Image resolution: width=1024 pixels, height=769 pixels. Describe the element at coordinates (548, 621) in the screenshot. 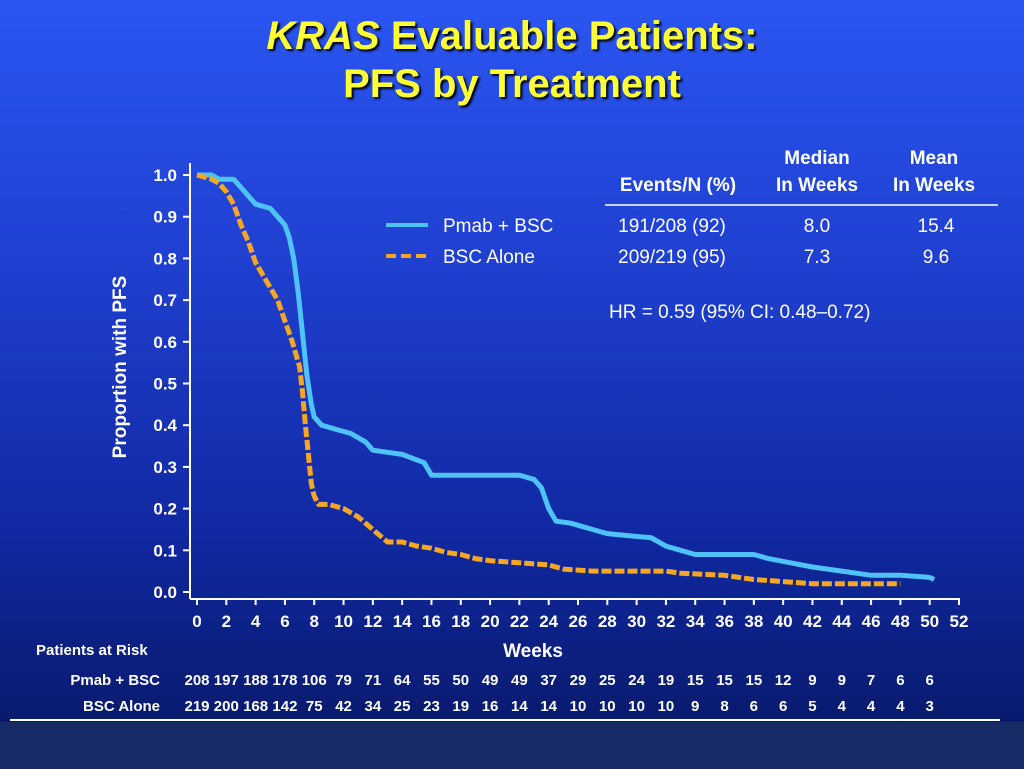

I see `x-tick-label: 24` at that location.